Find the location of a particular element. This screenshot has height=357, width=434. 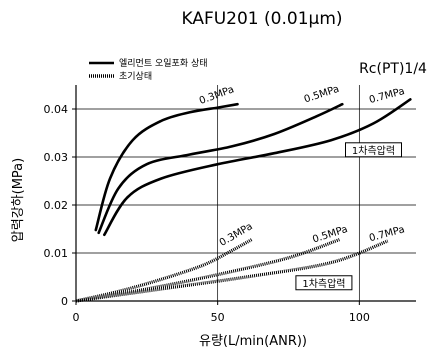

initial-state-line-07mpa is located at coordinates (232, 271).